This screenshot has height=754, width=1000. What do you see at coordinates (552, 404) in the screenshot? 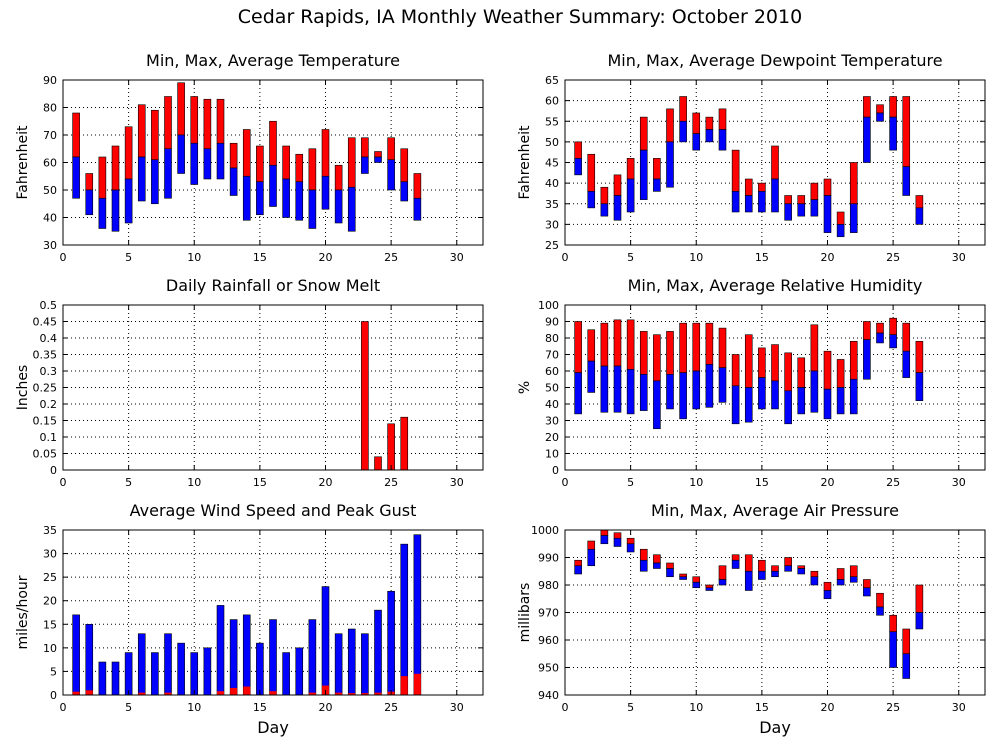
I see `y-tick-label: 40` at bounding box center [552, 404].